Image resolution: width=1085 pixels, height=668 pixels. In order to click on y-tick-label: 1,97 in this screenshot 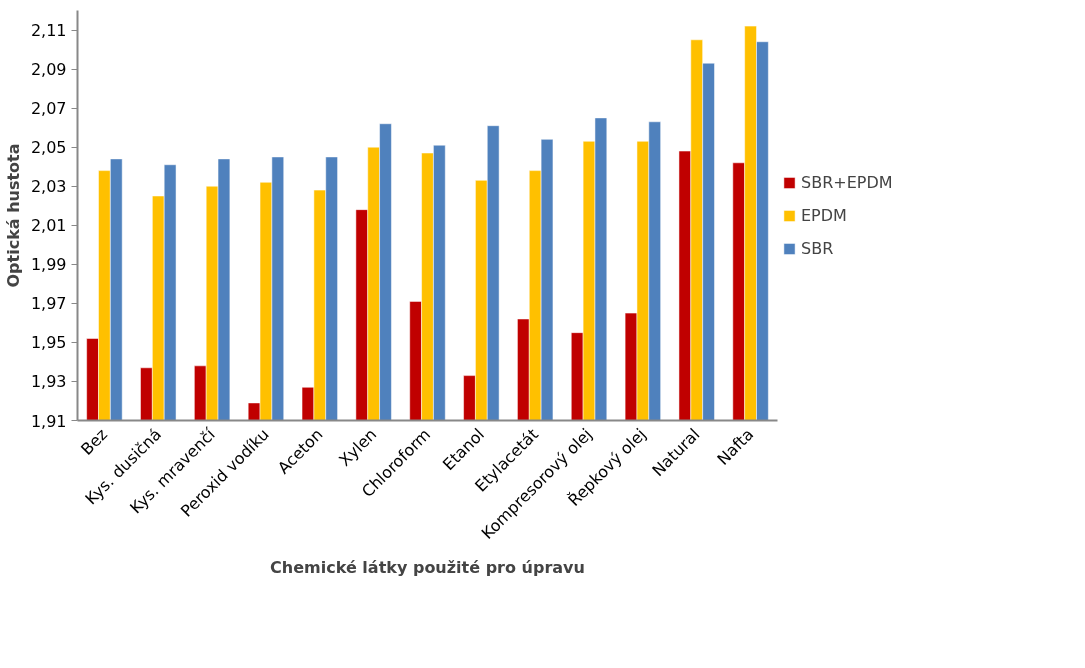, I will do `click(48, 304)`.